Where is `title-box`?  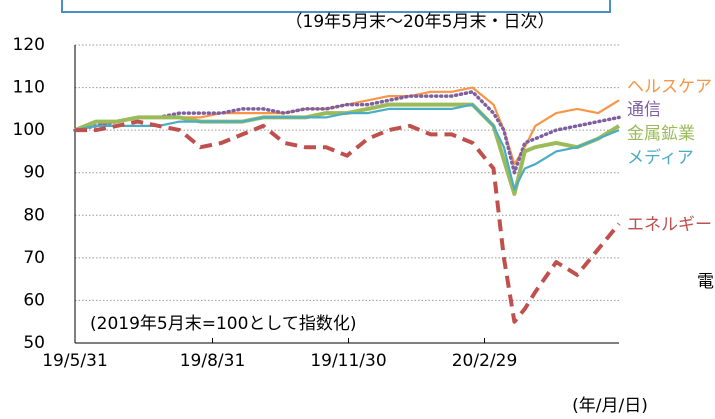 title-box is located at coordinates (336, 6).